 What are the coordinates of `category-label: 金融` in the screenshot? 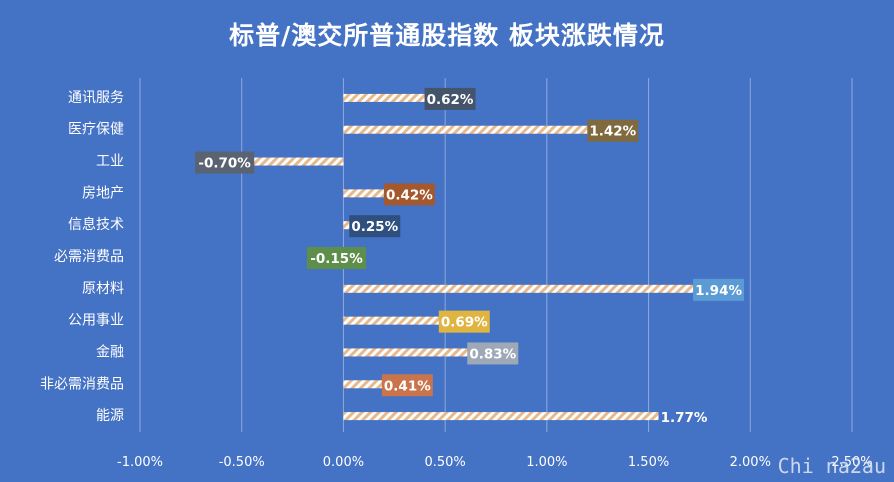 It's located at (110, 352).